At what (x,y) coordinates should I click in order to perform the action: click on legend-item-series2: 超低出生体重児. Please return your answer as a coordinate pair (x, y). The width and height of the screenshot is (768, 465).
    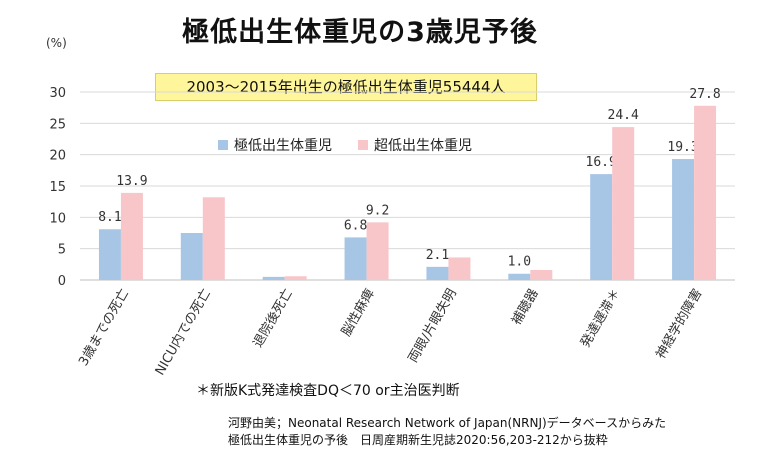
    Looking at the image, I should click on (415, 145).